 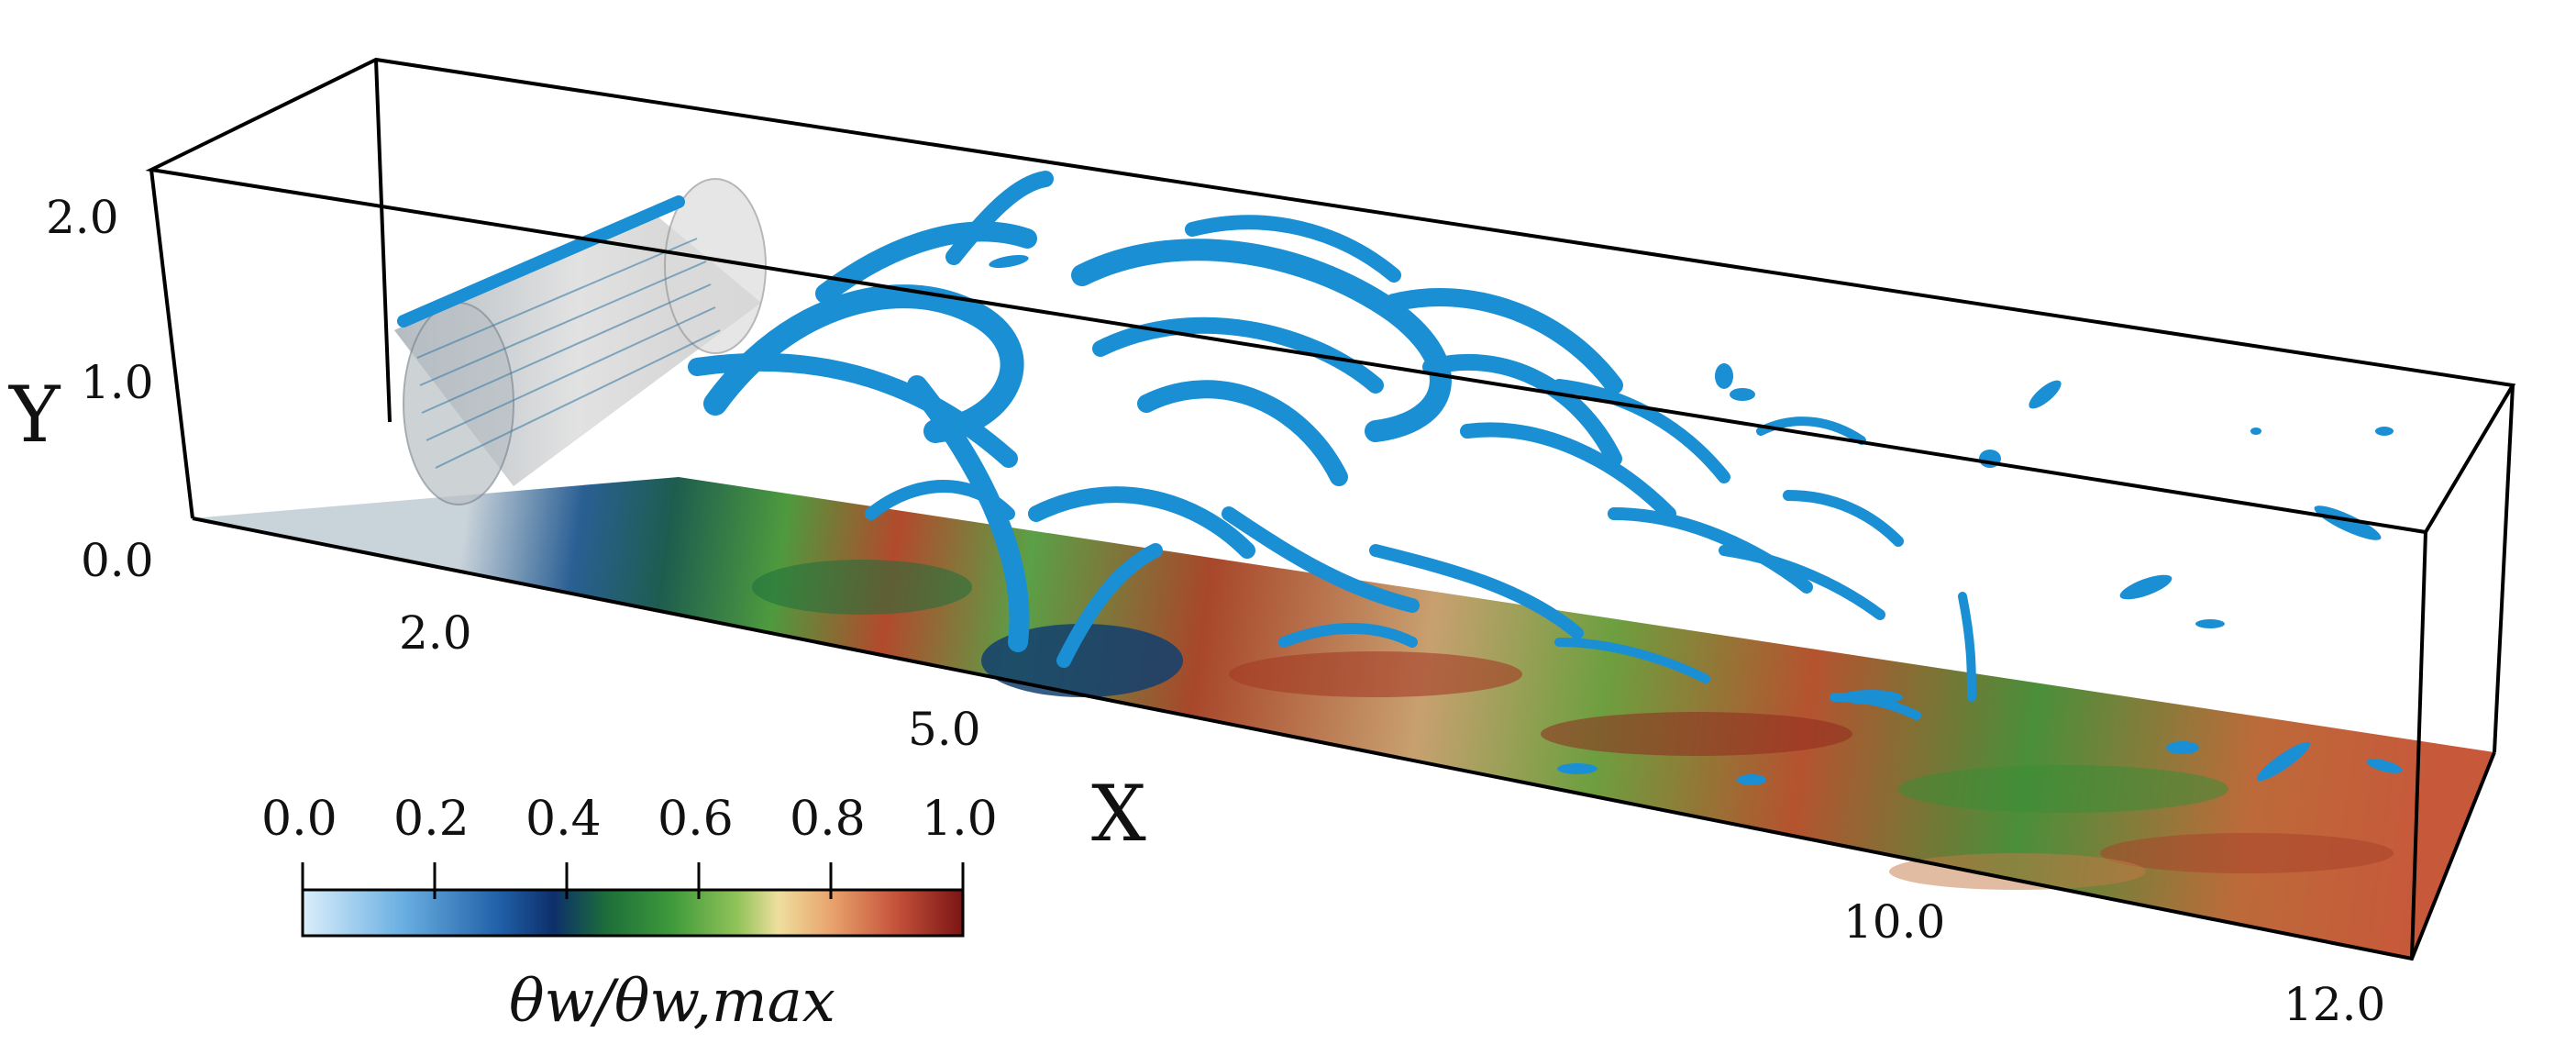 What do you see at coordinates (117, 382) in the screenshot?
I see `y-tick-label: 1.0` at bounding box center [117, 382].